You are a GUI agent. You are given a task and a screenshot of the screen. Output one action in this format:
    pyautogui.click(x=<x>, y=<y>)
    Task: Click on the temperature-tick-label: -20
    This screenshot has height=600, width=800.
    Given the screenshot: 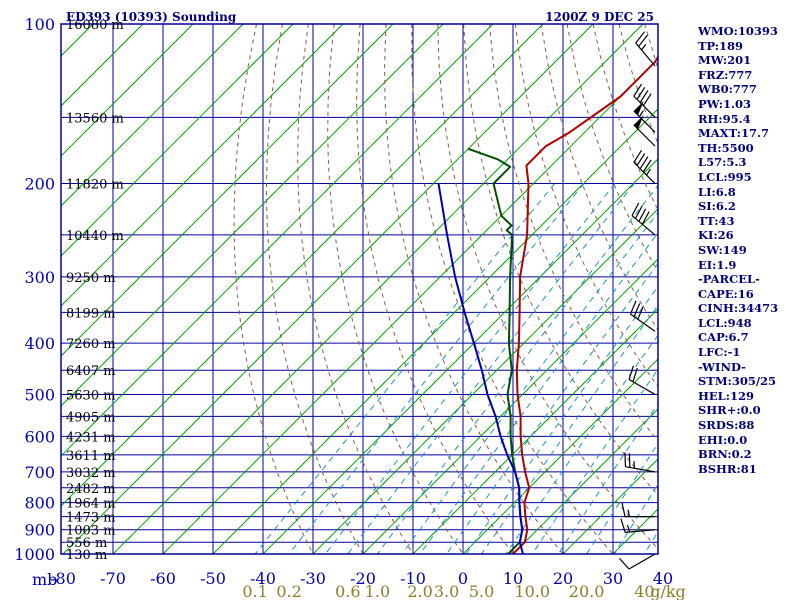 What is the action you would take?
    pyautogui.click(x=363, y=578)
    